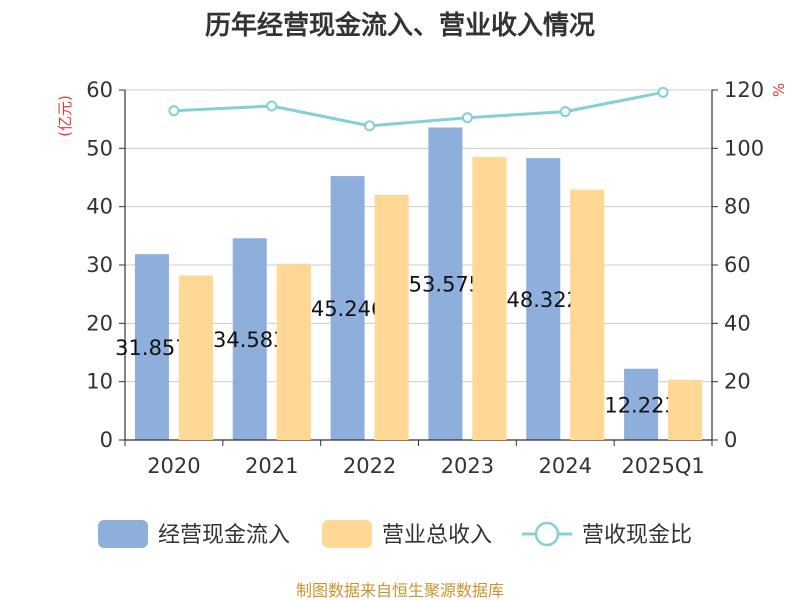  What do you see at coordinates (744, 148) in the screenshot?
I see `right-axis-tick-label: 100` at bounding box center [744, 148].